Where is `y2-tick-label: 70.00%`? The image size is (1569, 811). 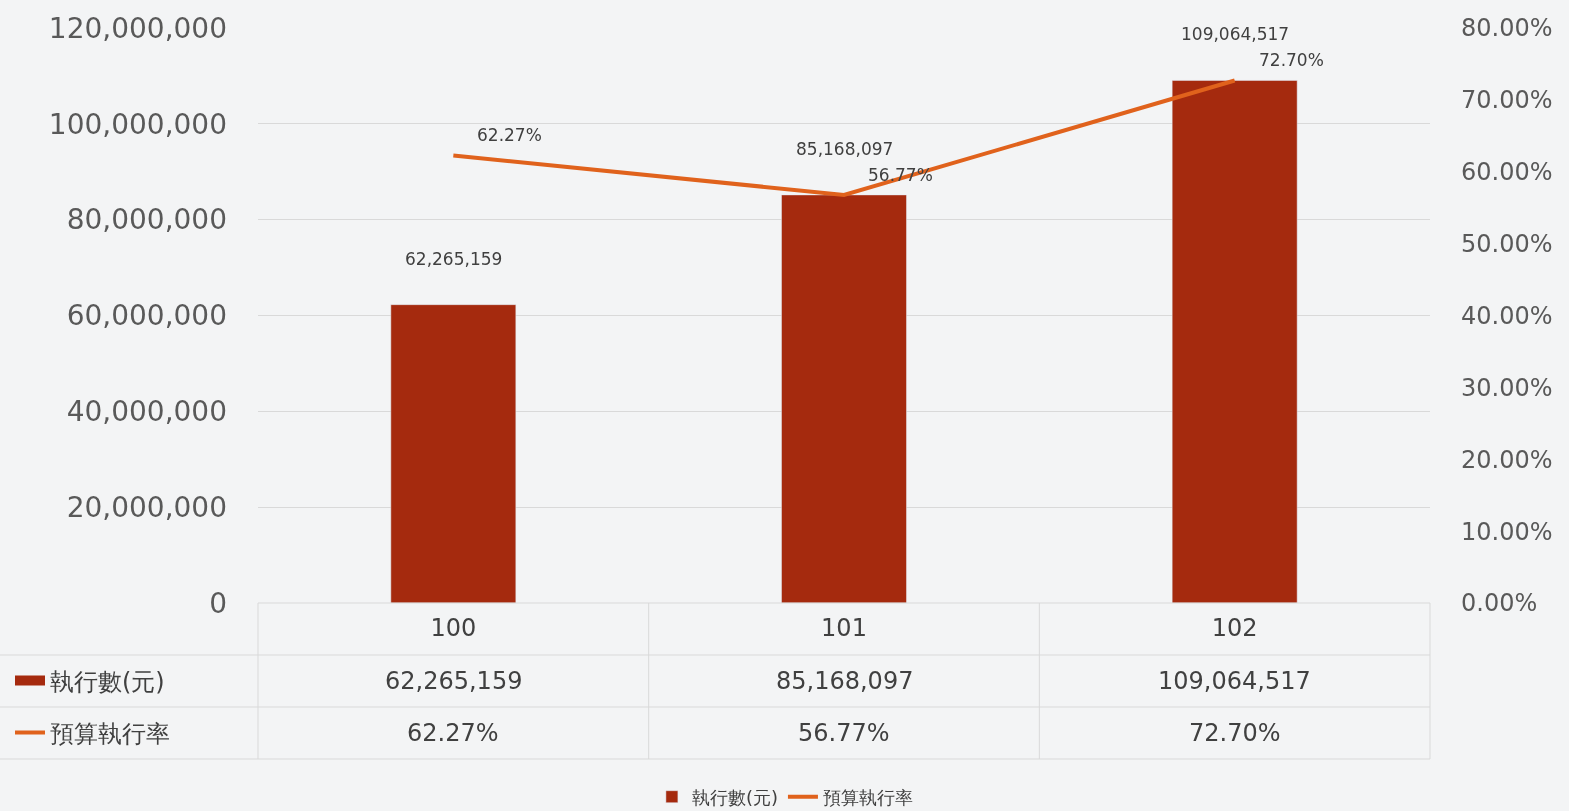 y2-tick-label: 70.00% is located at coordinates (1507, 100).